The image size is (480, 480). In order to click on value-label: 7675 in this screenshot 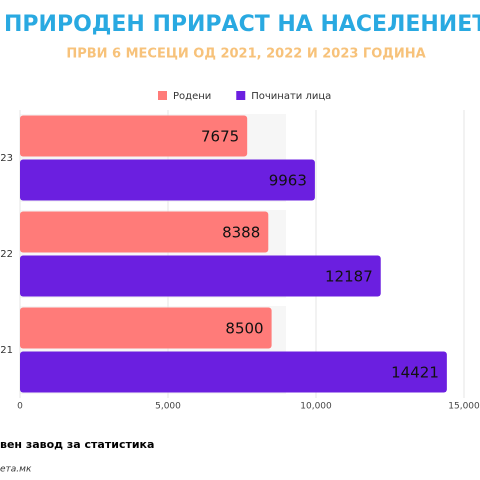, I will do `click(220, 137)`.